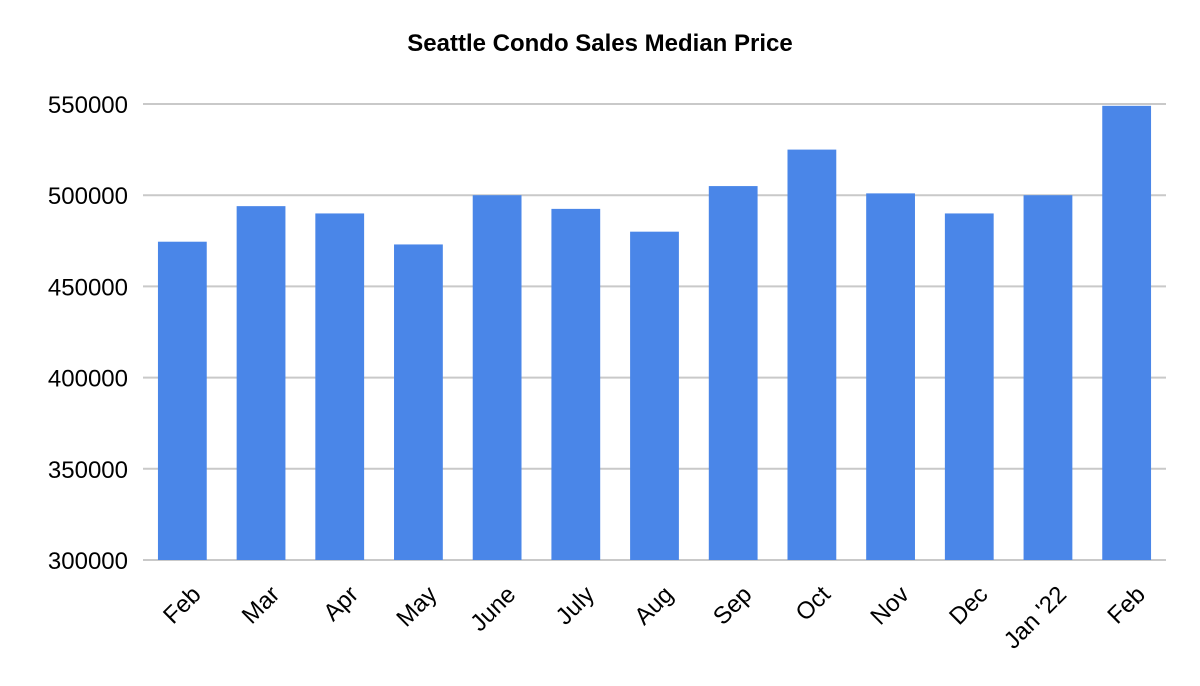 The width and height of the screenshot is (1200, 686). Describe the element at coordinates (88, 196) in the screenshot. I see `y-tick-label: 500000` at that location.